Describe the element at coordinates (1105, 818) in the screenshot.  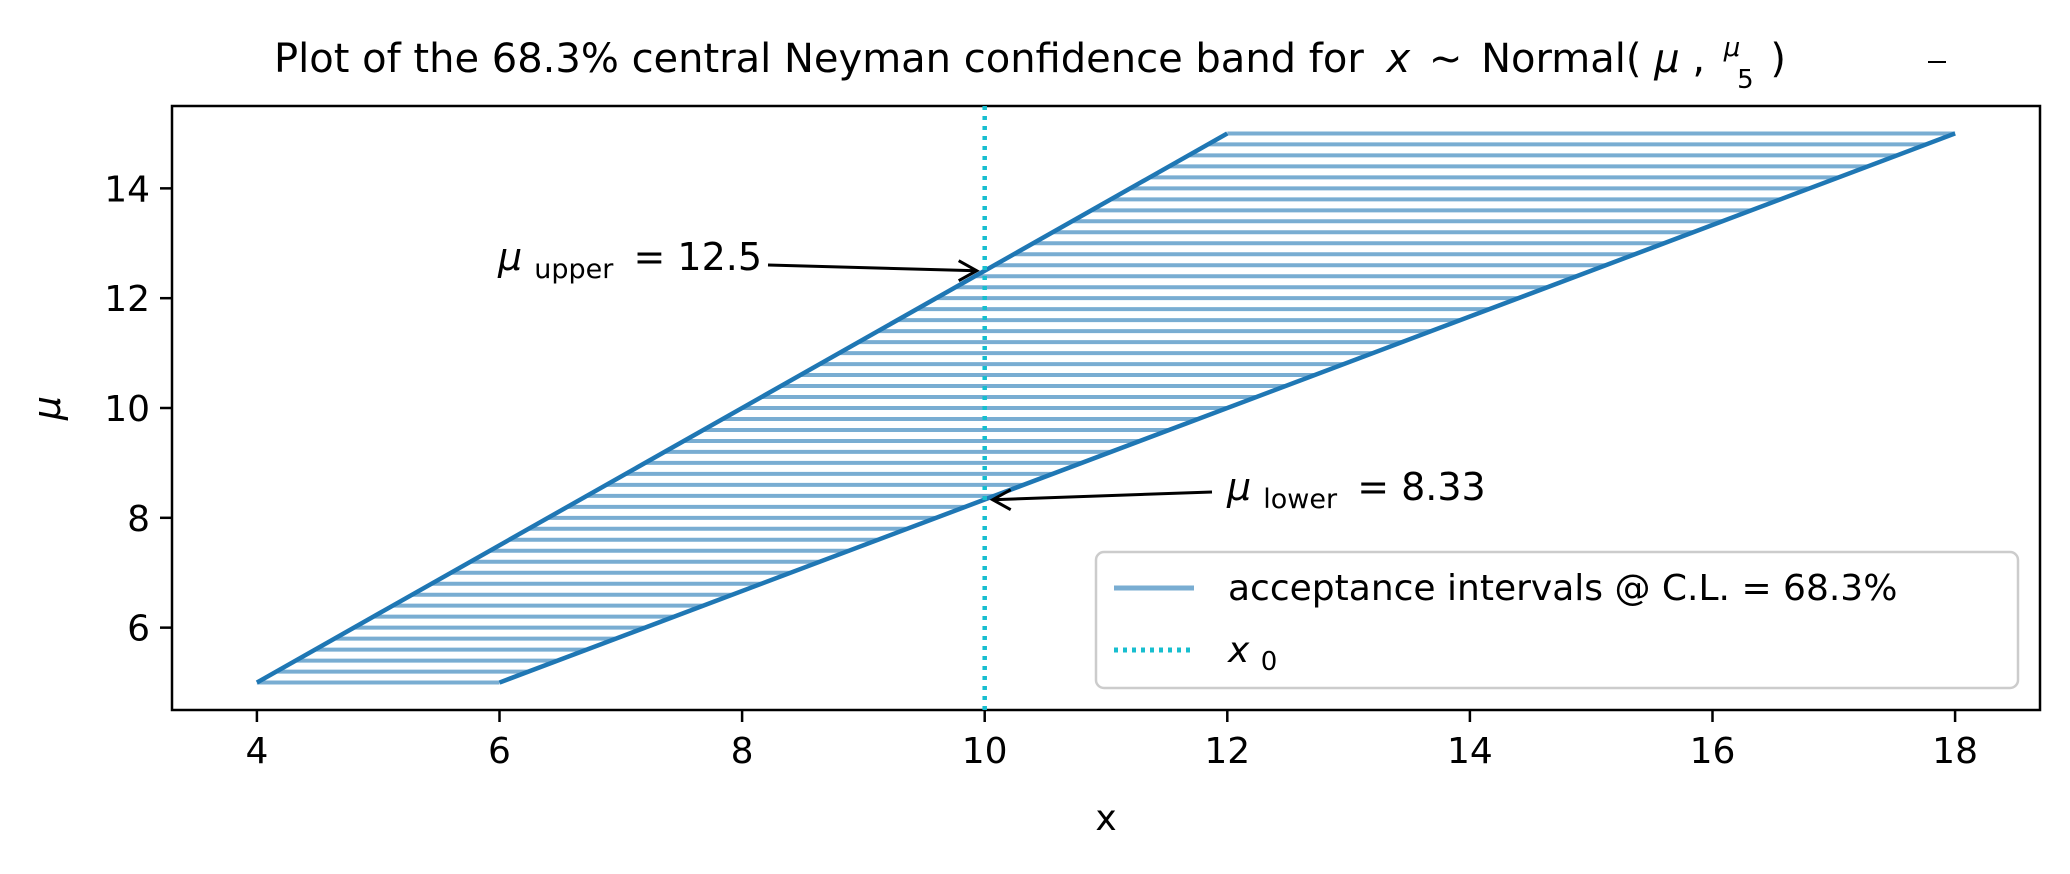
I see `x-axis-label: x` at that location.